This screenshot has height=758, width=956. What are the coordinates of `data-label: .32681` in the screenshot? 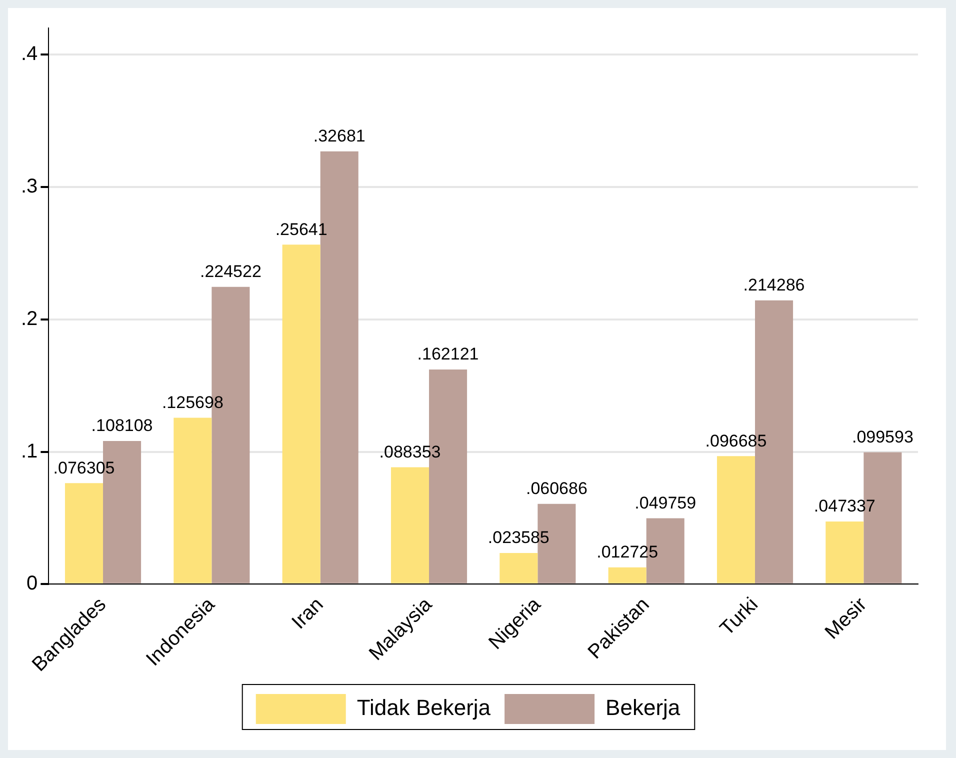 It's located at (339, 136).